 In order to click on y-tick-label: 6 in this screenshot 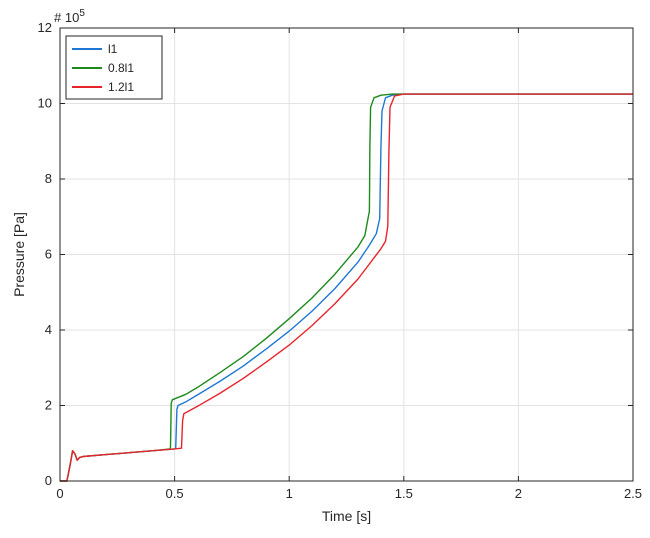, I will do `click(48, 254)`.